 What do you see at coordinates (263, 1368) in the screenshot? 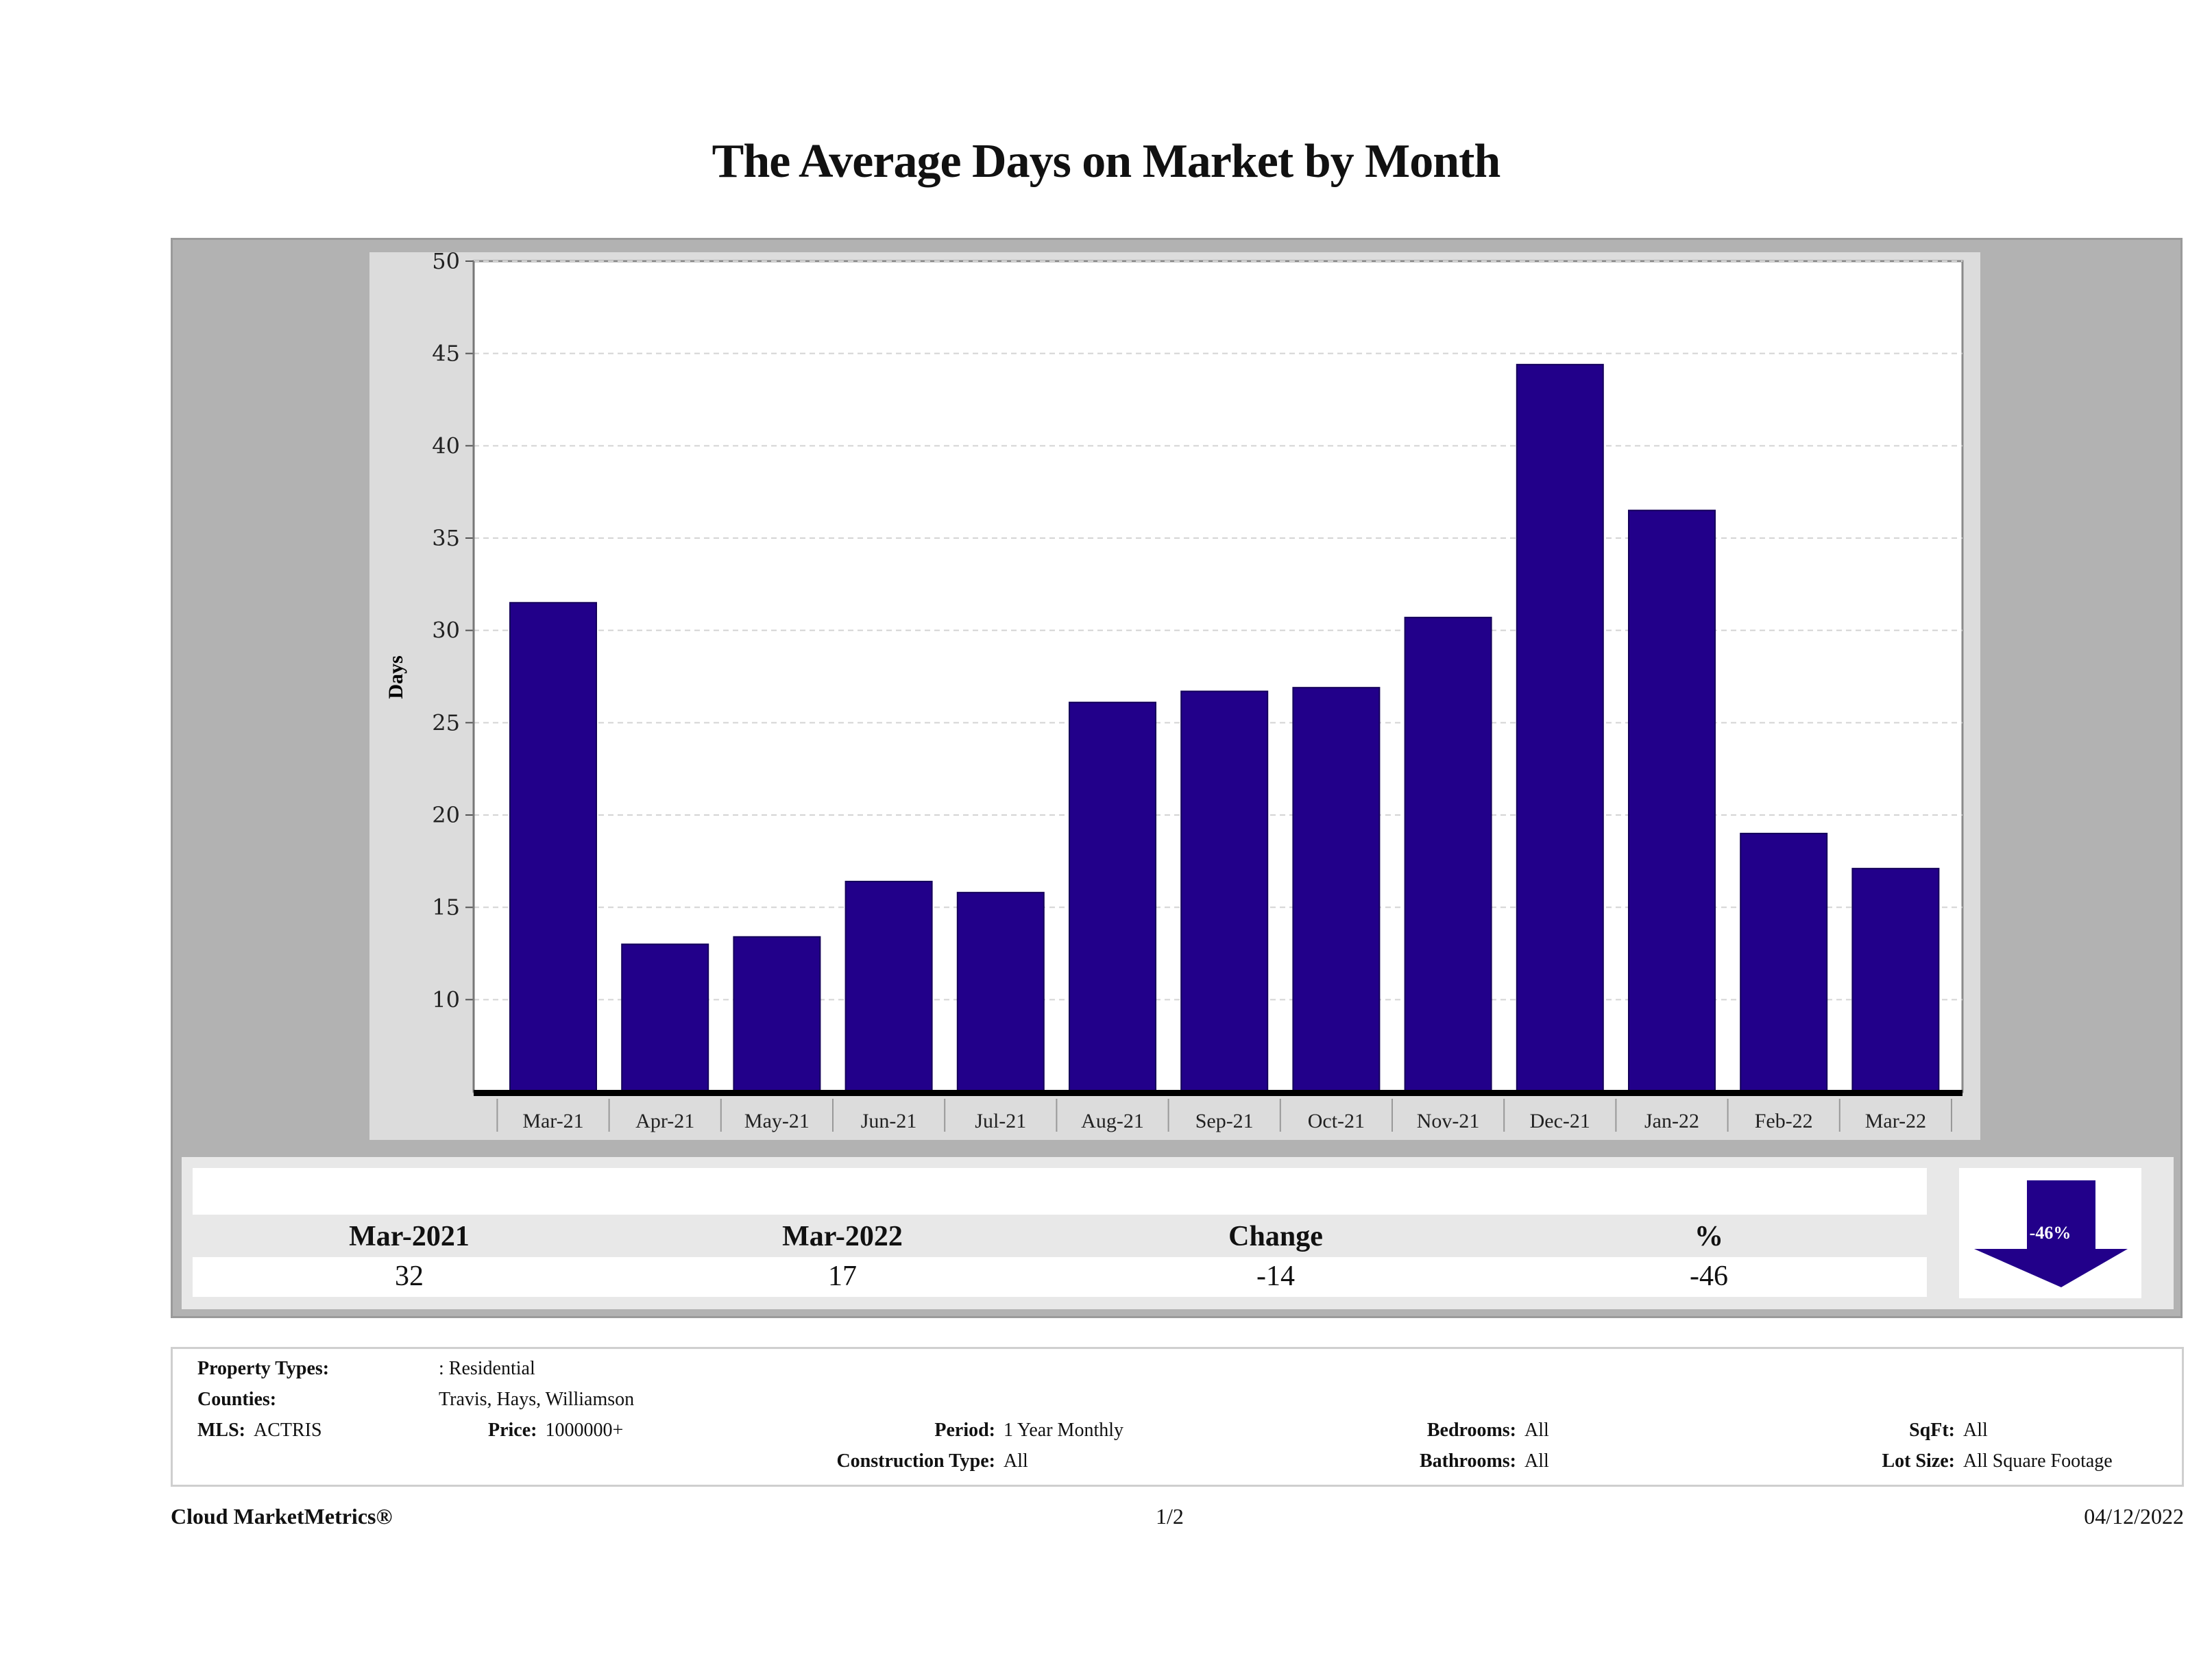
I see `property-types-label: Property Types:` at bounding box center [263, 1368].